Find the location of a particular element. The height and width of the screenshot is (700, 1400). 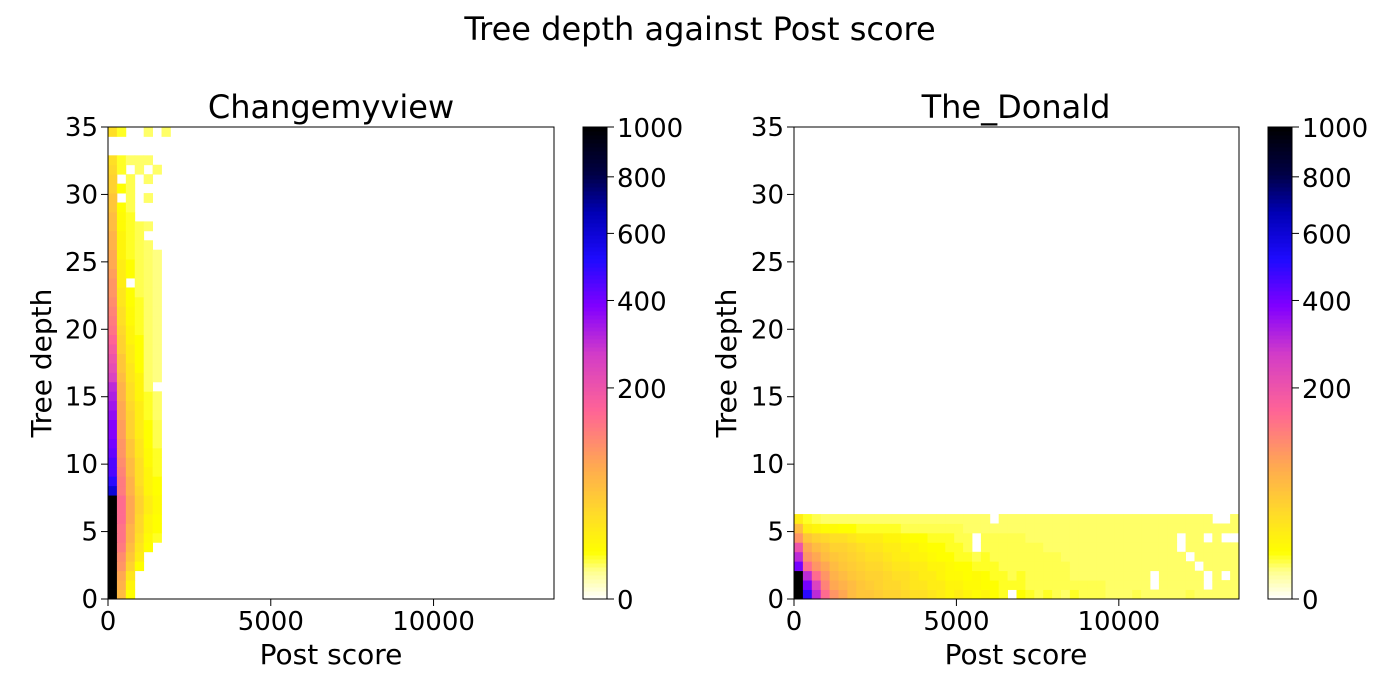

y-axis: 0 5 10 15 20 25 30 35 is located at coordinates (86, 364).